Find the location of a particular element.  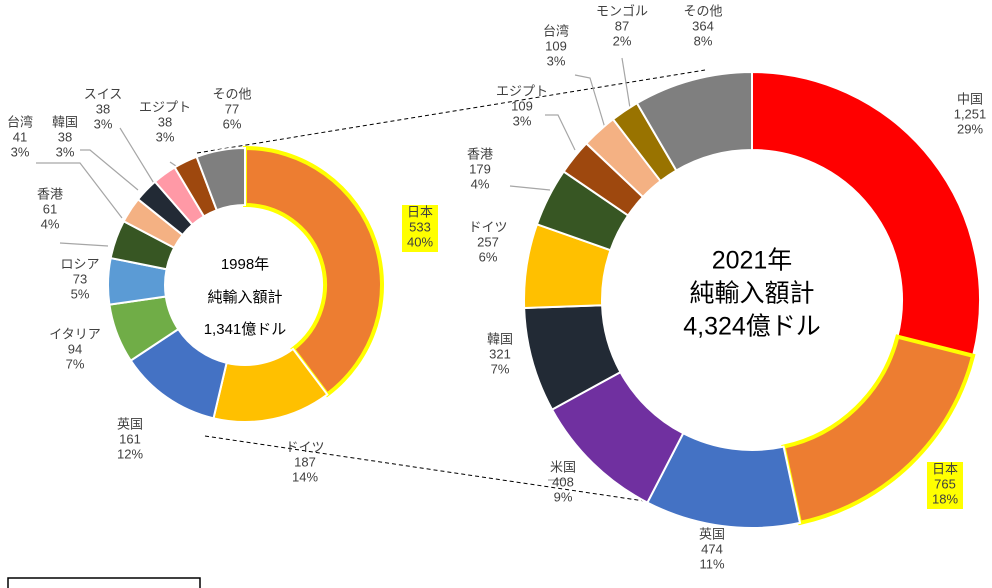

segment-percent: 14% is located at coordinates (305, 476).